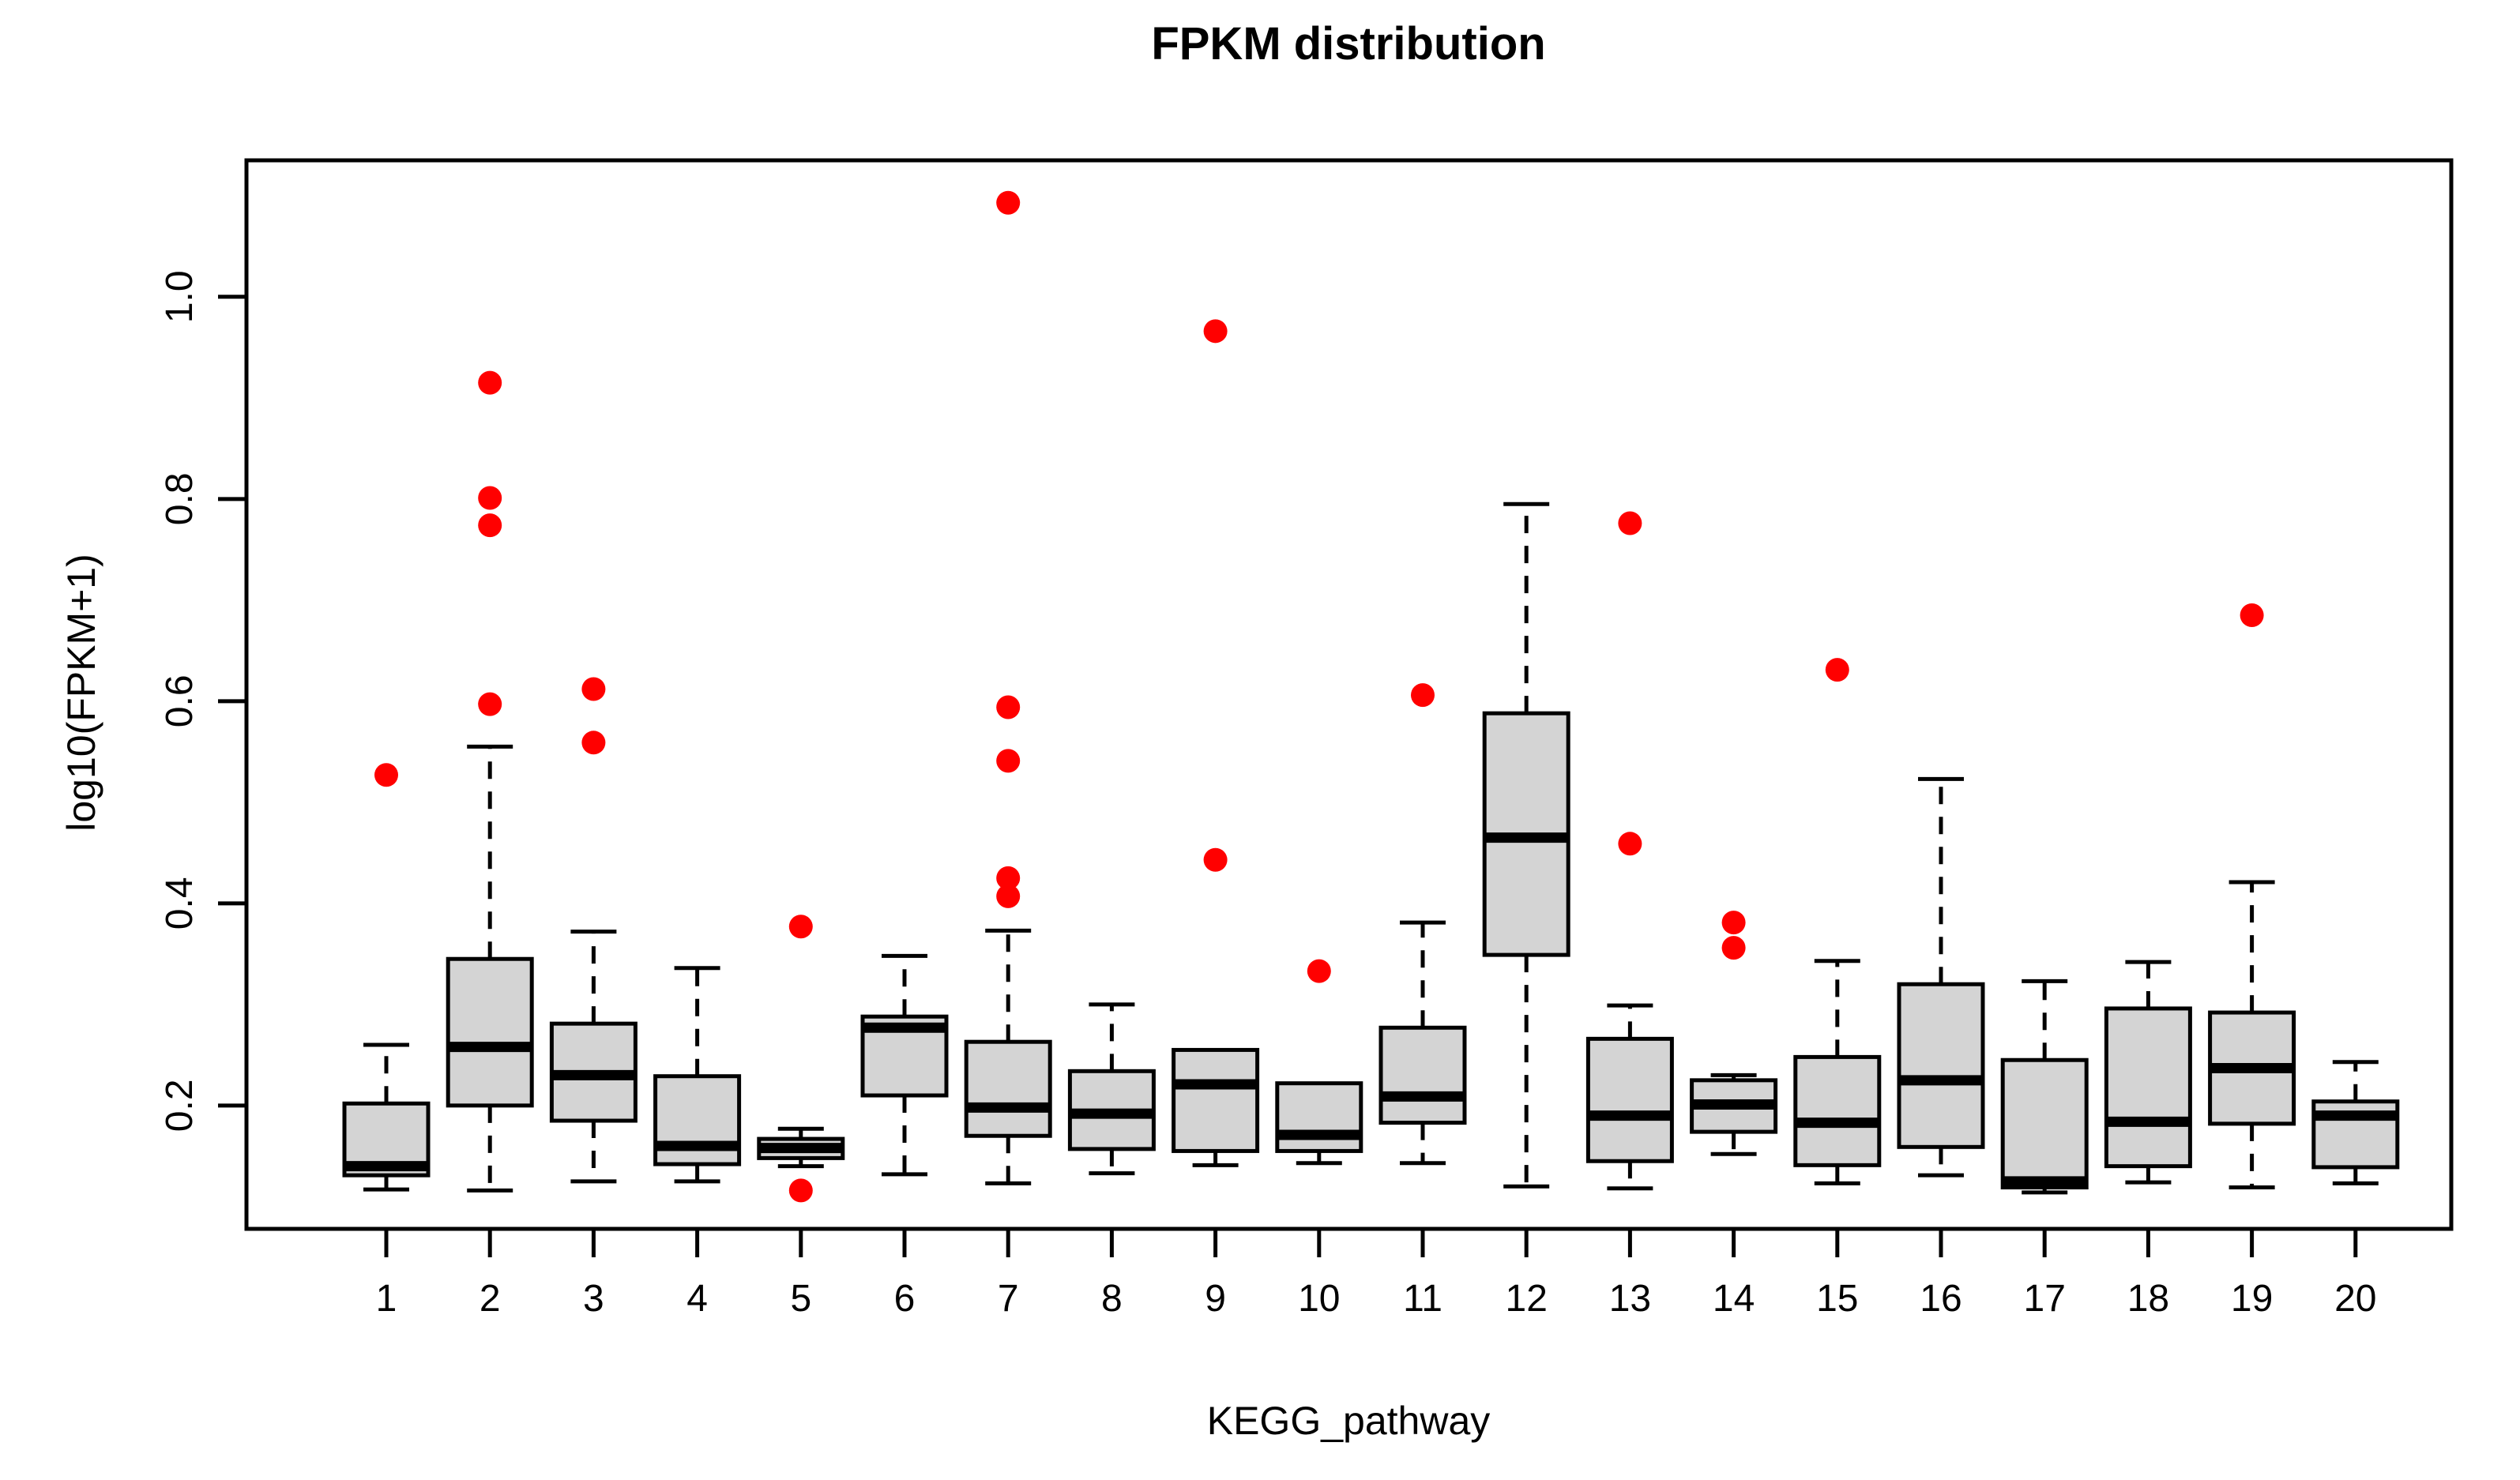 Image resolution: width=2520 pixels, height=1480 pixels. What do you see at coordinates (180, 296) in the screenshot?
I see `y-tick-label: 1.0` at bounding box center [180, 296].